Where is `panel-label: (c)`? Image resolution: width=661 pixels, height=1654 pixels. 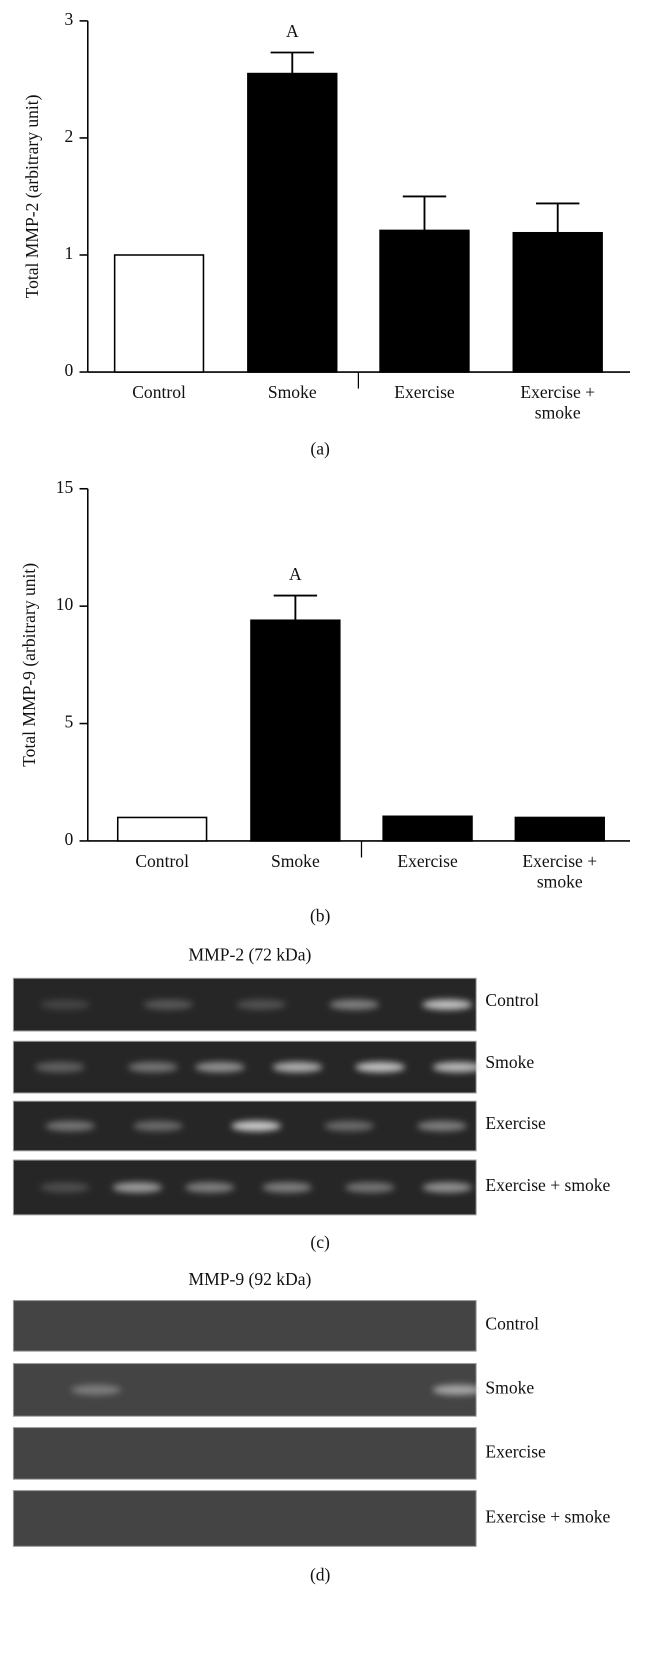
panel-label: (c) is located at coordinates (320, 1242).